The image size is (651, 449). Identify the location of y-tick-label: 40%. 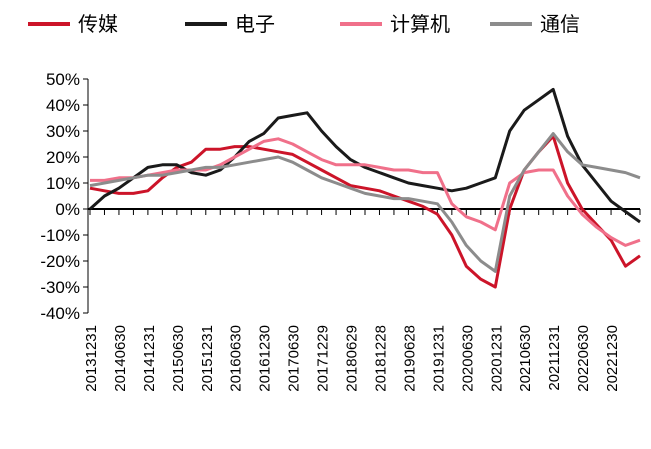
(63, 105).